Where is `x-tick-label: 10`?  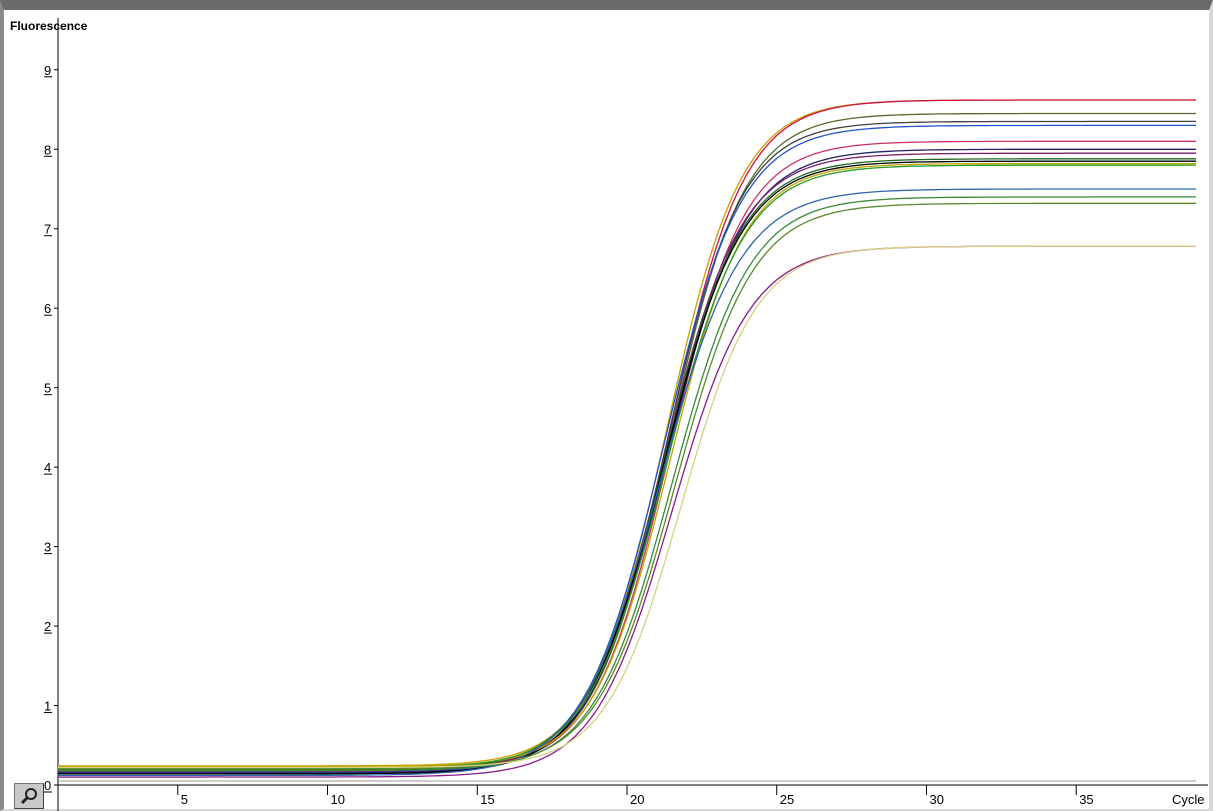
x-tick-label: 10 is located at coordinates (338, 799).